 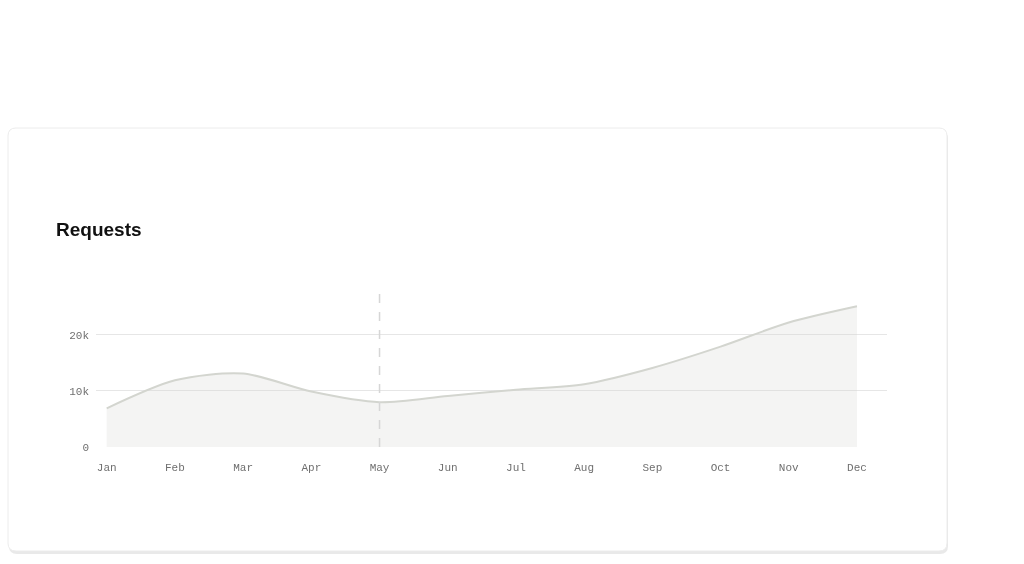 I want to click on x-tick-label: Feb, so click(x=175, y=468).